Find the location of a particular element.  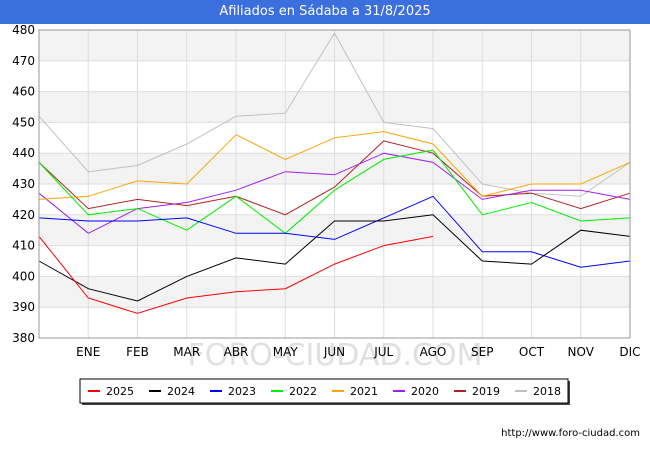

x-tick-label: MAR is located at coordinates (186, 352).